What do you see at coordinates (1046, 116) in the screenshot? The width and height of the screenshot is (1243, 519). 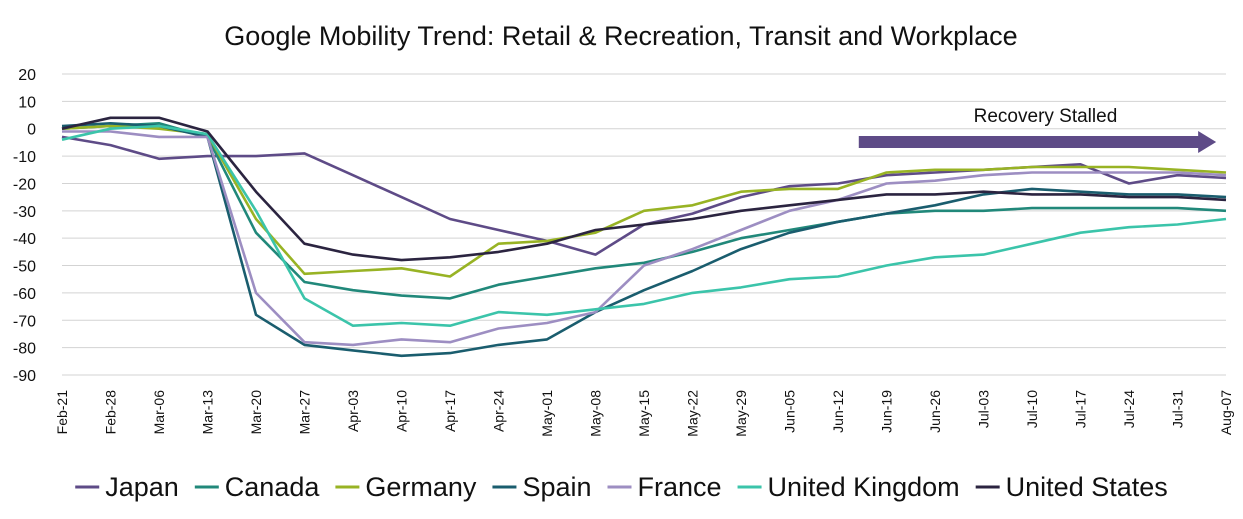 I see `recovery-label: Recovery Stalled` at bounding box center [1046, 116].